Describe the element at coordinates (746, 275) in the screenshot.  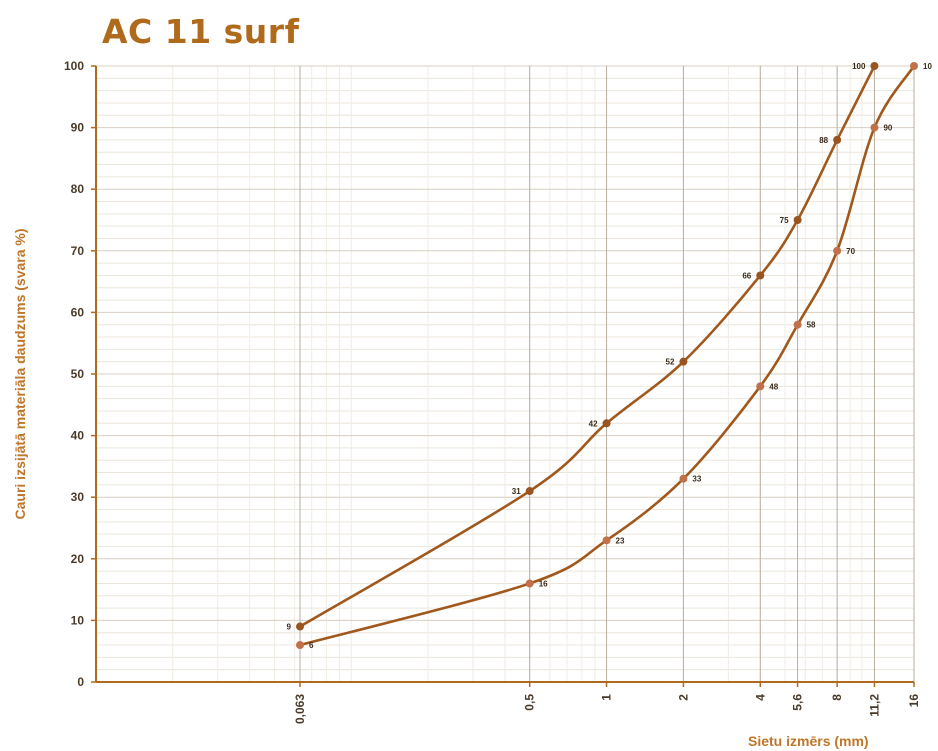
I see `data-label: 66` at that location.